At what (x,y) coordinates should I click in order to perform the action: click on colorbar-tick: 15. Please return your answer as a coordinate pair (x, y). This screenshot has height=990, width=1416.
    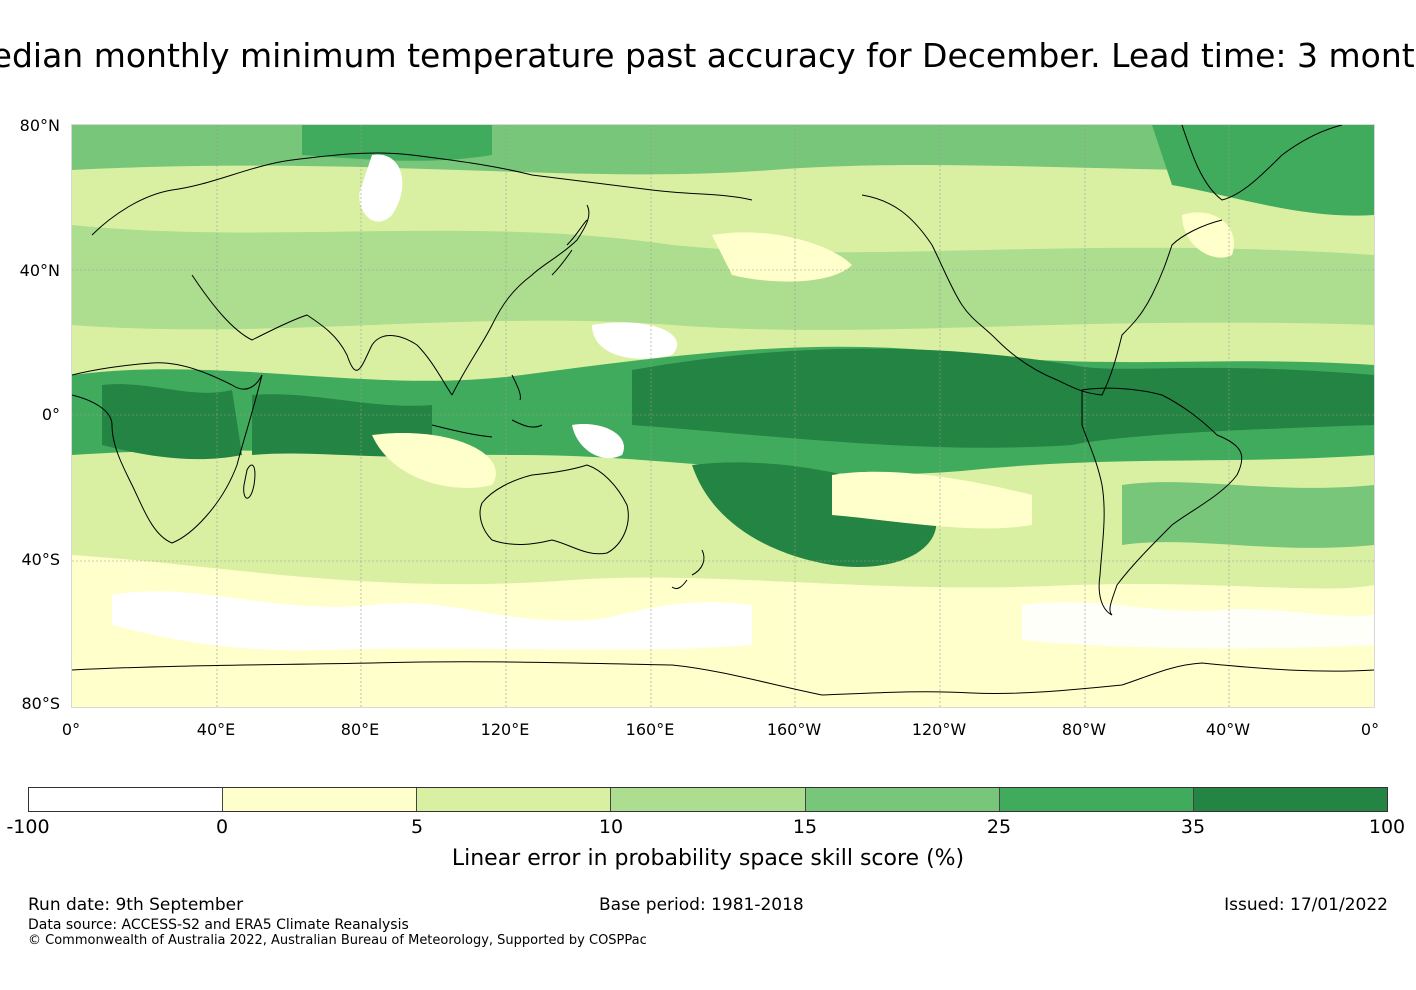
    Looking at the image, I should click on (805, 827).